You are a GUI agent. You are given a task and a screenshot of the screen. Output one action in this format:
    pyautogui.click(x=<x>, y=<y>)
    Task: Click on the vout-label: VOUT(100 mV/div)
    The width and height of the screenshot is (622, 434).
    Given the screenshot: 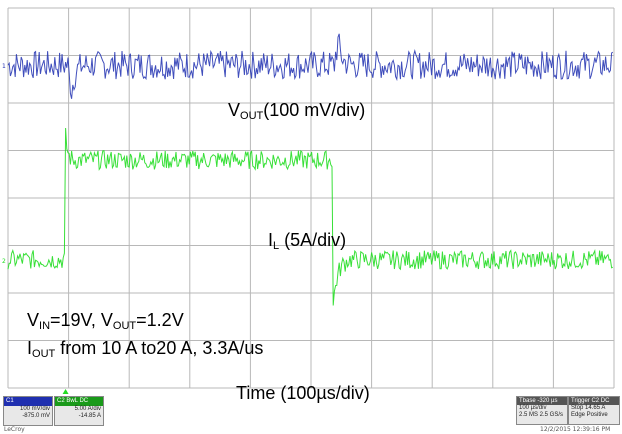 What is the action you would take?
    pyautogui.click(x=297, y=111)
    